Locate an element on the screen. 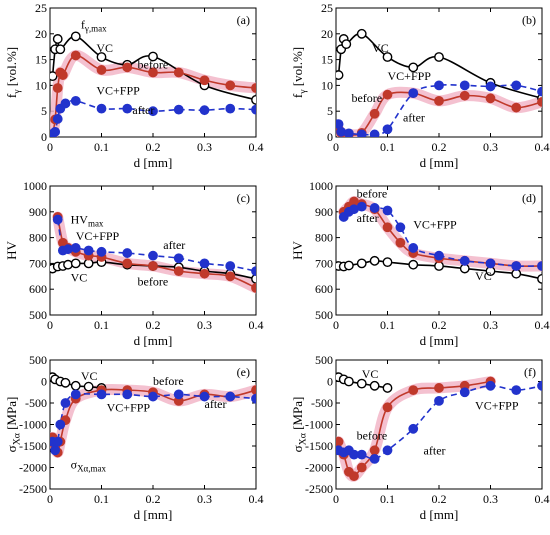 The height and width of the screenshot is (535, 550). x-tick-label: 0.4 is located at coordinates (542, 147).